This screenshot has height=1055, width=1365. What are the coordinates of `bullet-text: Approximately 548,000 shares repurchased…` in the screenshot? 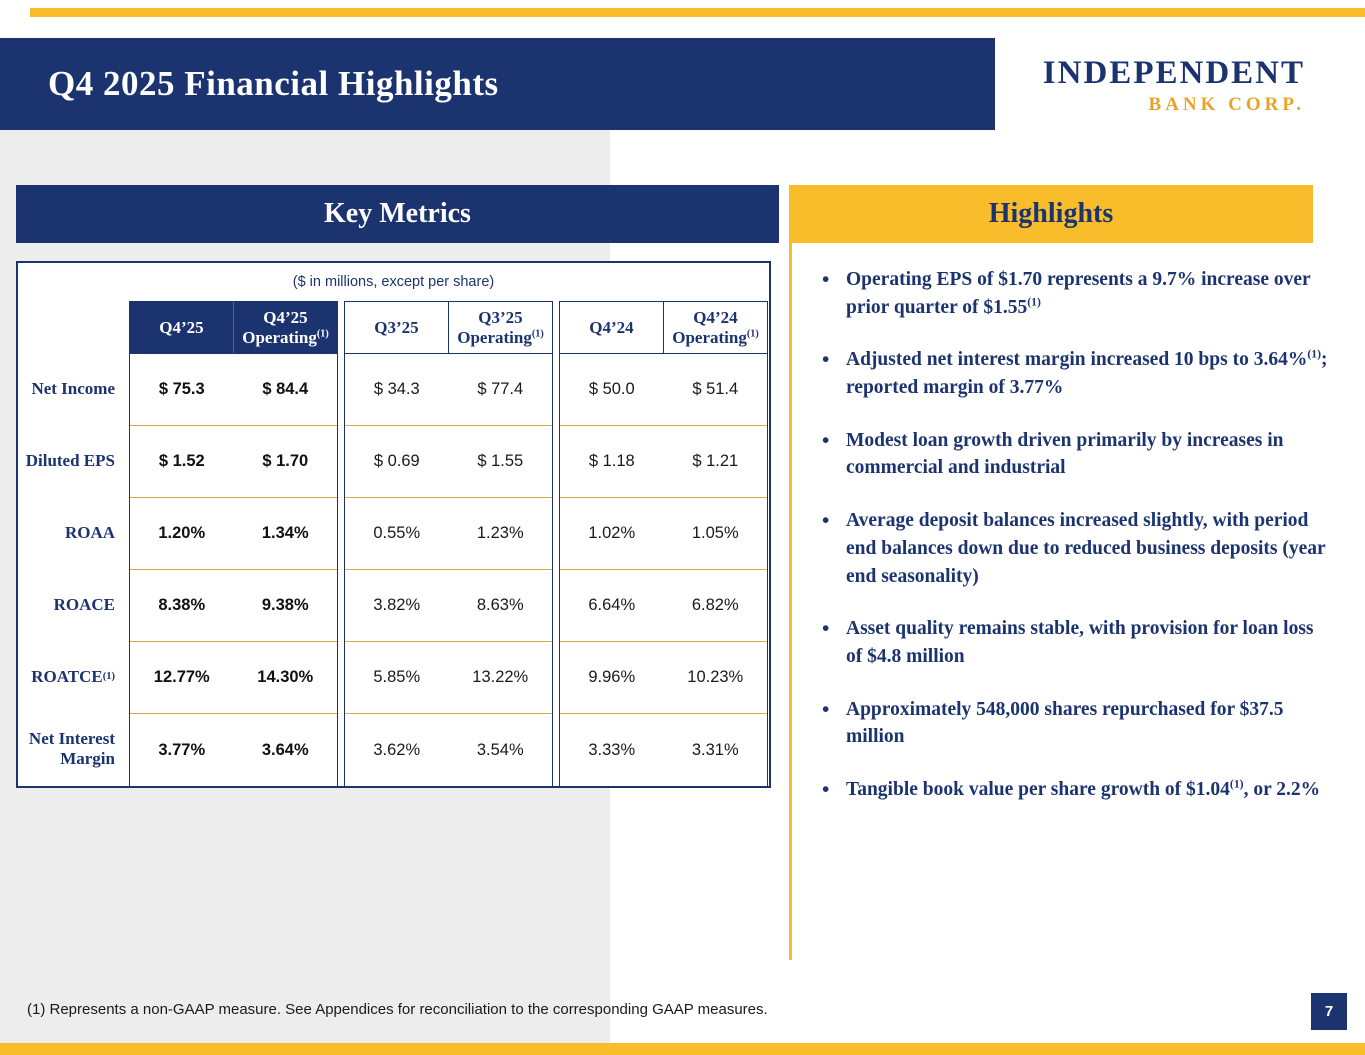 It's located at (1065, 723).